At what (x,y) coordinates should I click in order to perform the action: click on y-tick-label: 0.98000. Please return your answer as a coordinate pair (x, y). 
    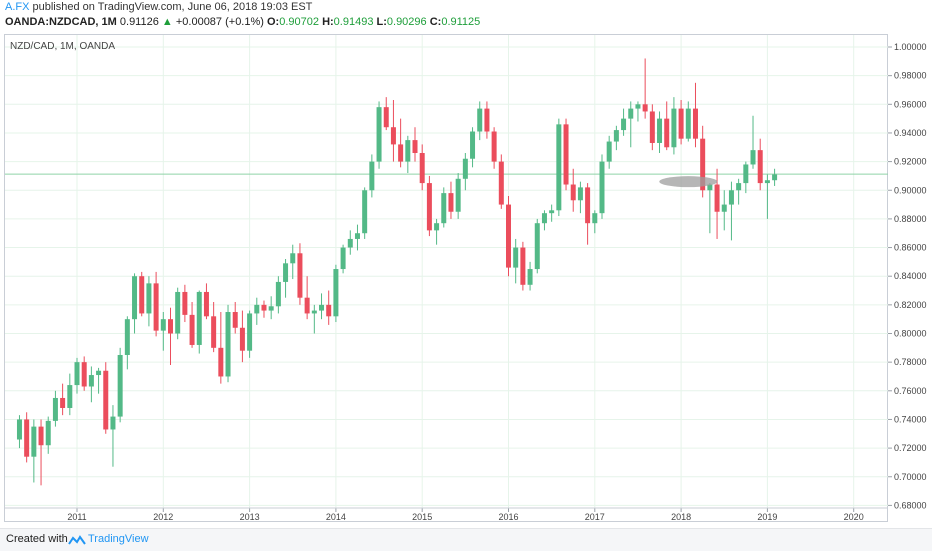
    Looking at the image, I should click on (910, 76).